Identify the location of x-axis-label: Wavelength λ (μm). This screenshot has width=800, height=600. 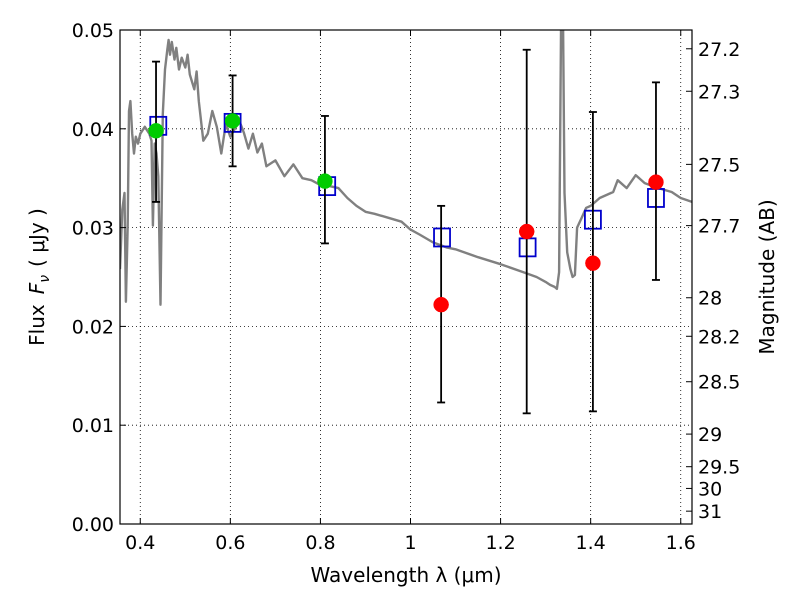
(405, 575).